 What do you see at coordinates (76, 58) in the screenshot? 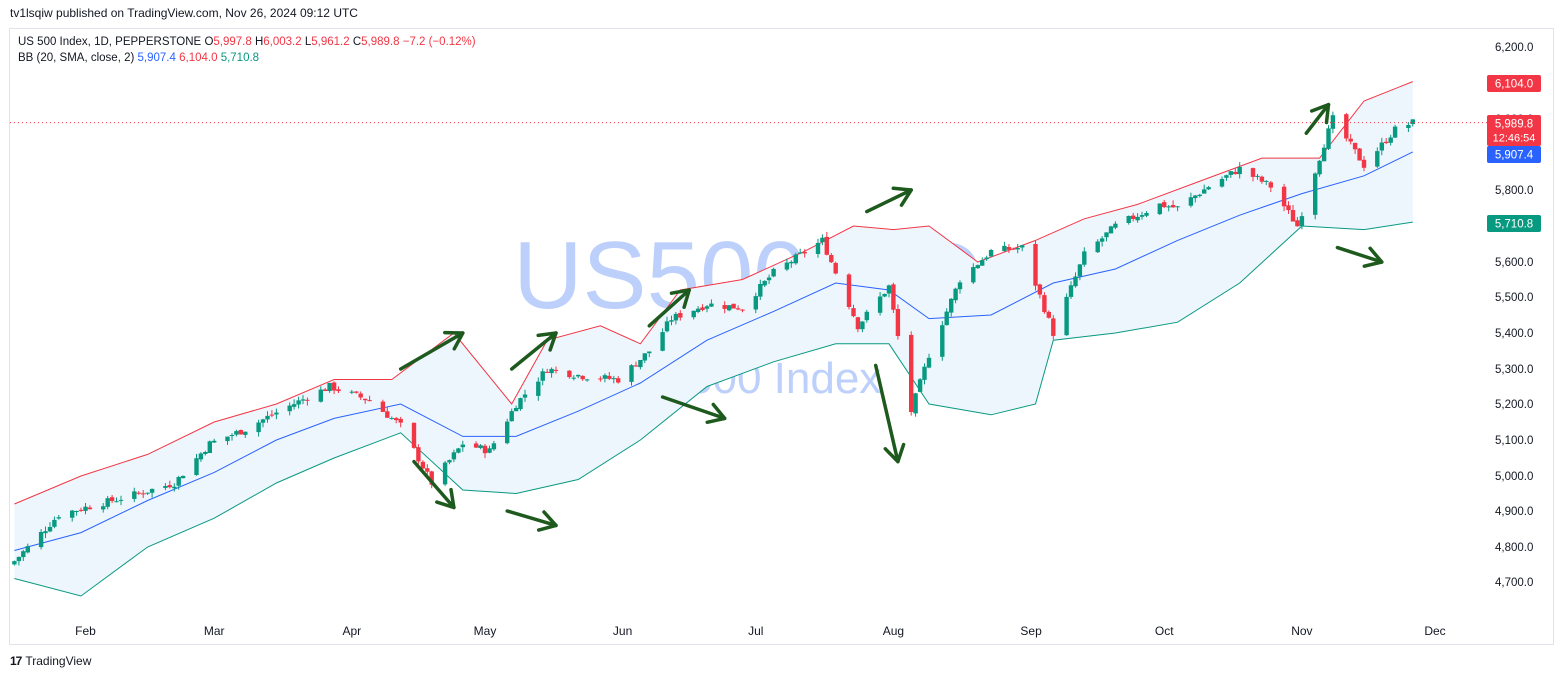
I see `bb-label: BB (20, SMA, close, 2)` at bounding box center [76, 58].